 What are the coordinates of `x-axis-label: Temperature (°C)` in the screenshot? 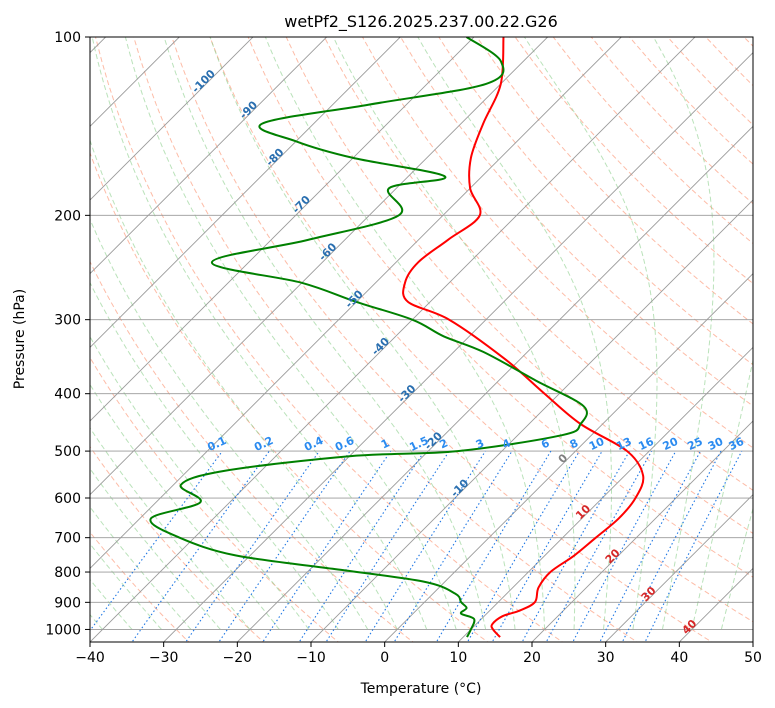 It's located at (421, 689).